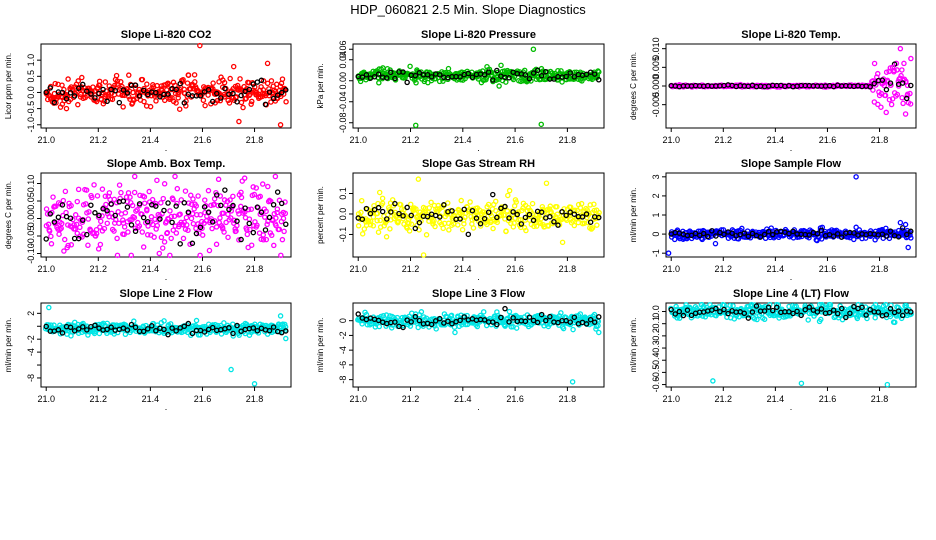 The height and width of the screenshot is (540, 936). What do you see at coordinates (478, 164) in the screenshot?
I see `panel-title: Slope Gas Stream RH` at bounding box center [478, 164].